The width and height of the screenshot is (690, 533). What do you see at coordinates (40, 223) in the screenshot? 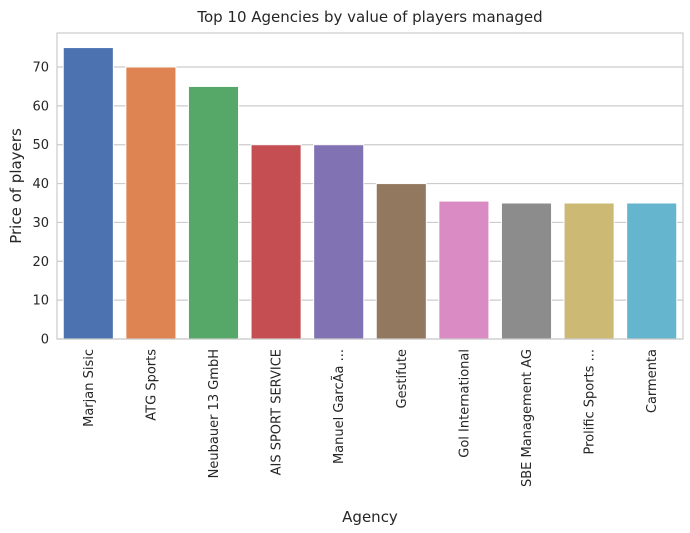
I see `y-tick-label: 30` at bounding box center [40, 223].